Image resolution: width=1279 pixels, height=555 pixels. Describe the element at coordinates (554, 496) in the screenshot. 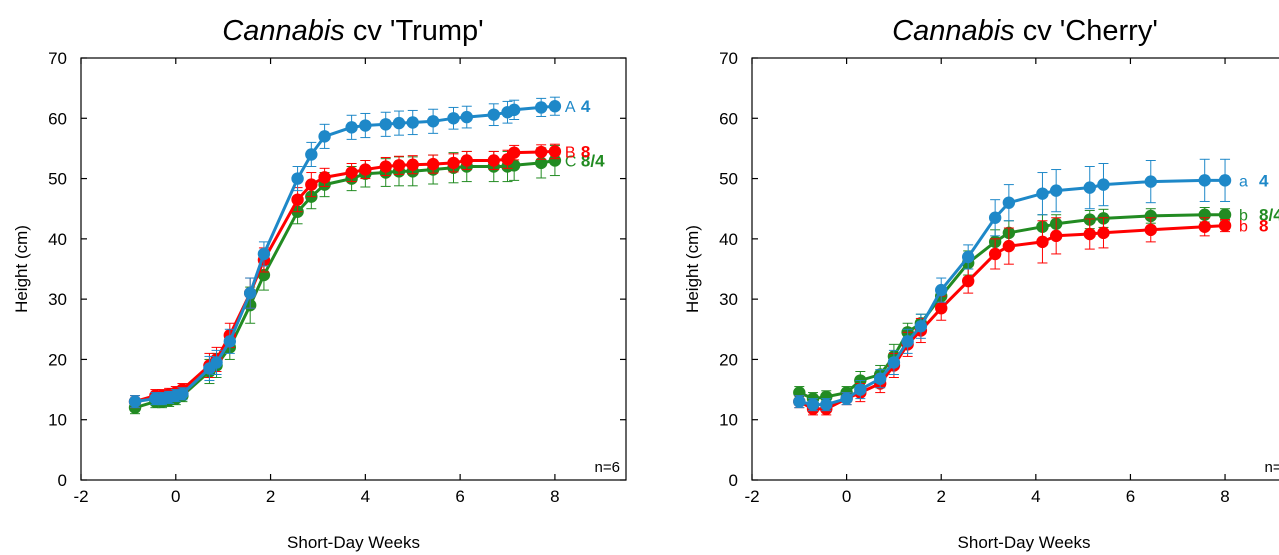

I see `chart-0-xtick-label: 8` at that location.